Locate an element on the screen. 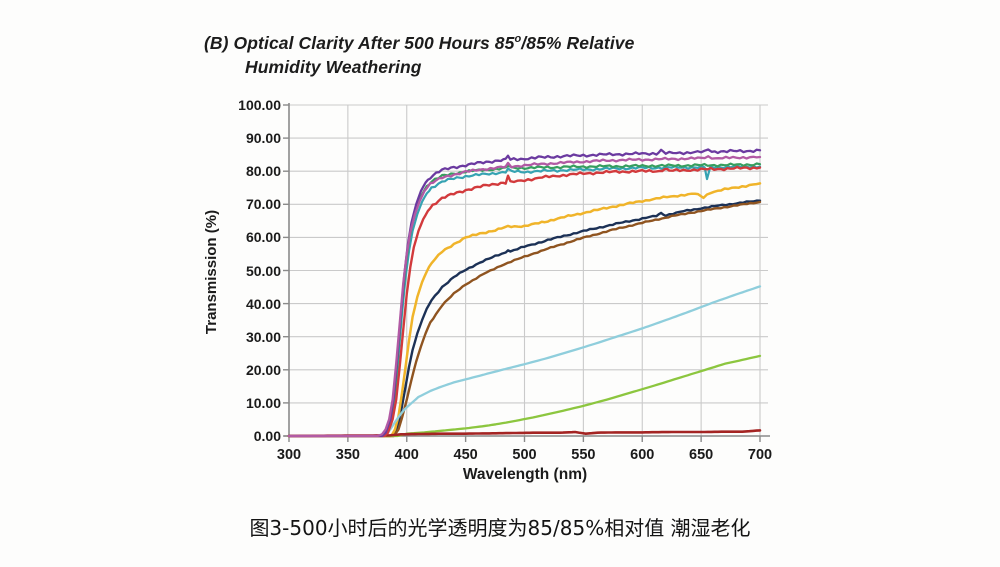  x-tick-label-450: 450 is located at coordinates (465, 455).